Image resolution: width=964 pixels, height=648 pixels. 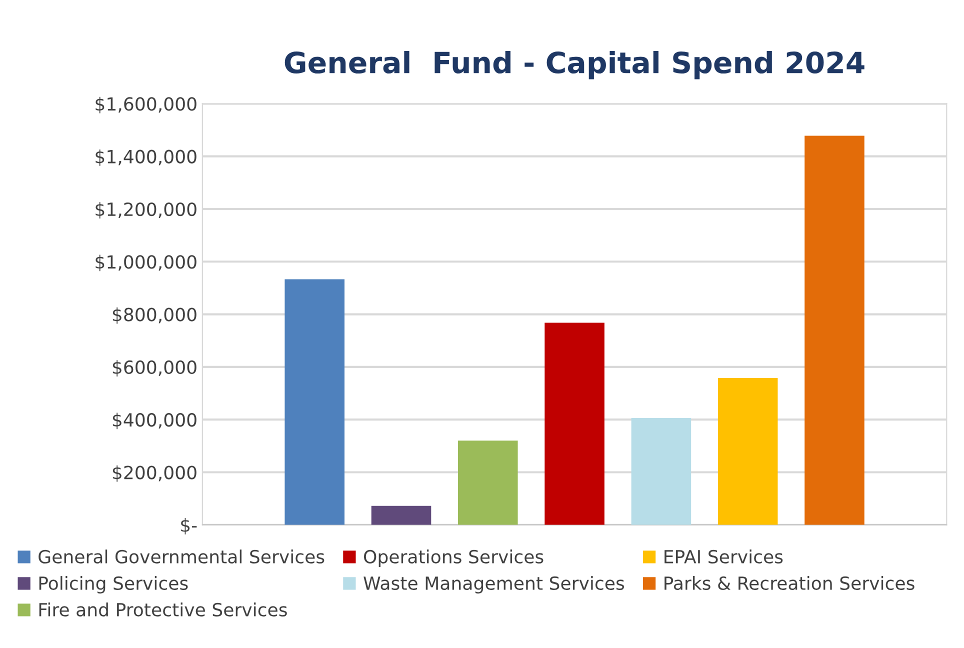 What do you see at coordinates (146, 105) in the screenshot?
I see `y-tick-label: $1,600,000` at bounding box center [146, 105].